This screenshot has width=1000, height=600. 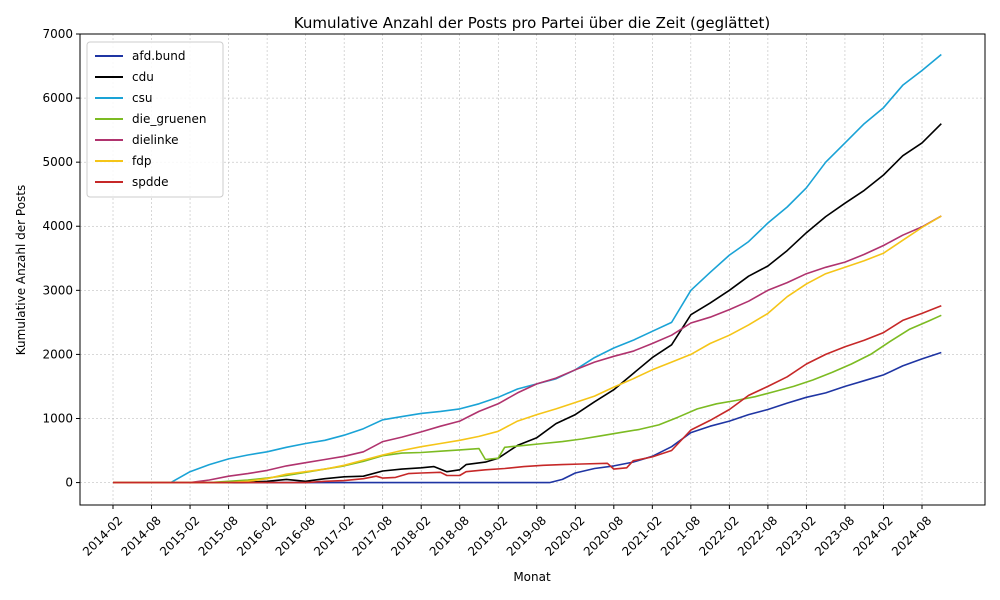 What do you see at coordinates (532, 577) in the screenshot?
I see `x-axis-title: Monat` at bounding box center [532, 577].